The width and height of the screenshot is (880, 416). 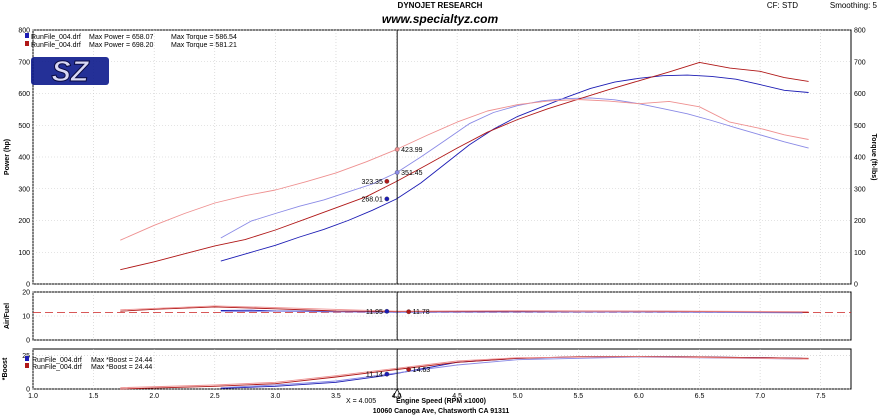 I want to click on boost-legend-swatch-run2, so click(x=27, y=365).